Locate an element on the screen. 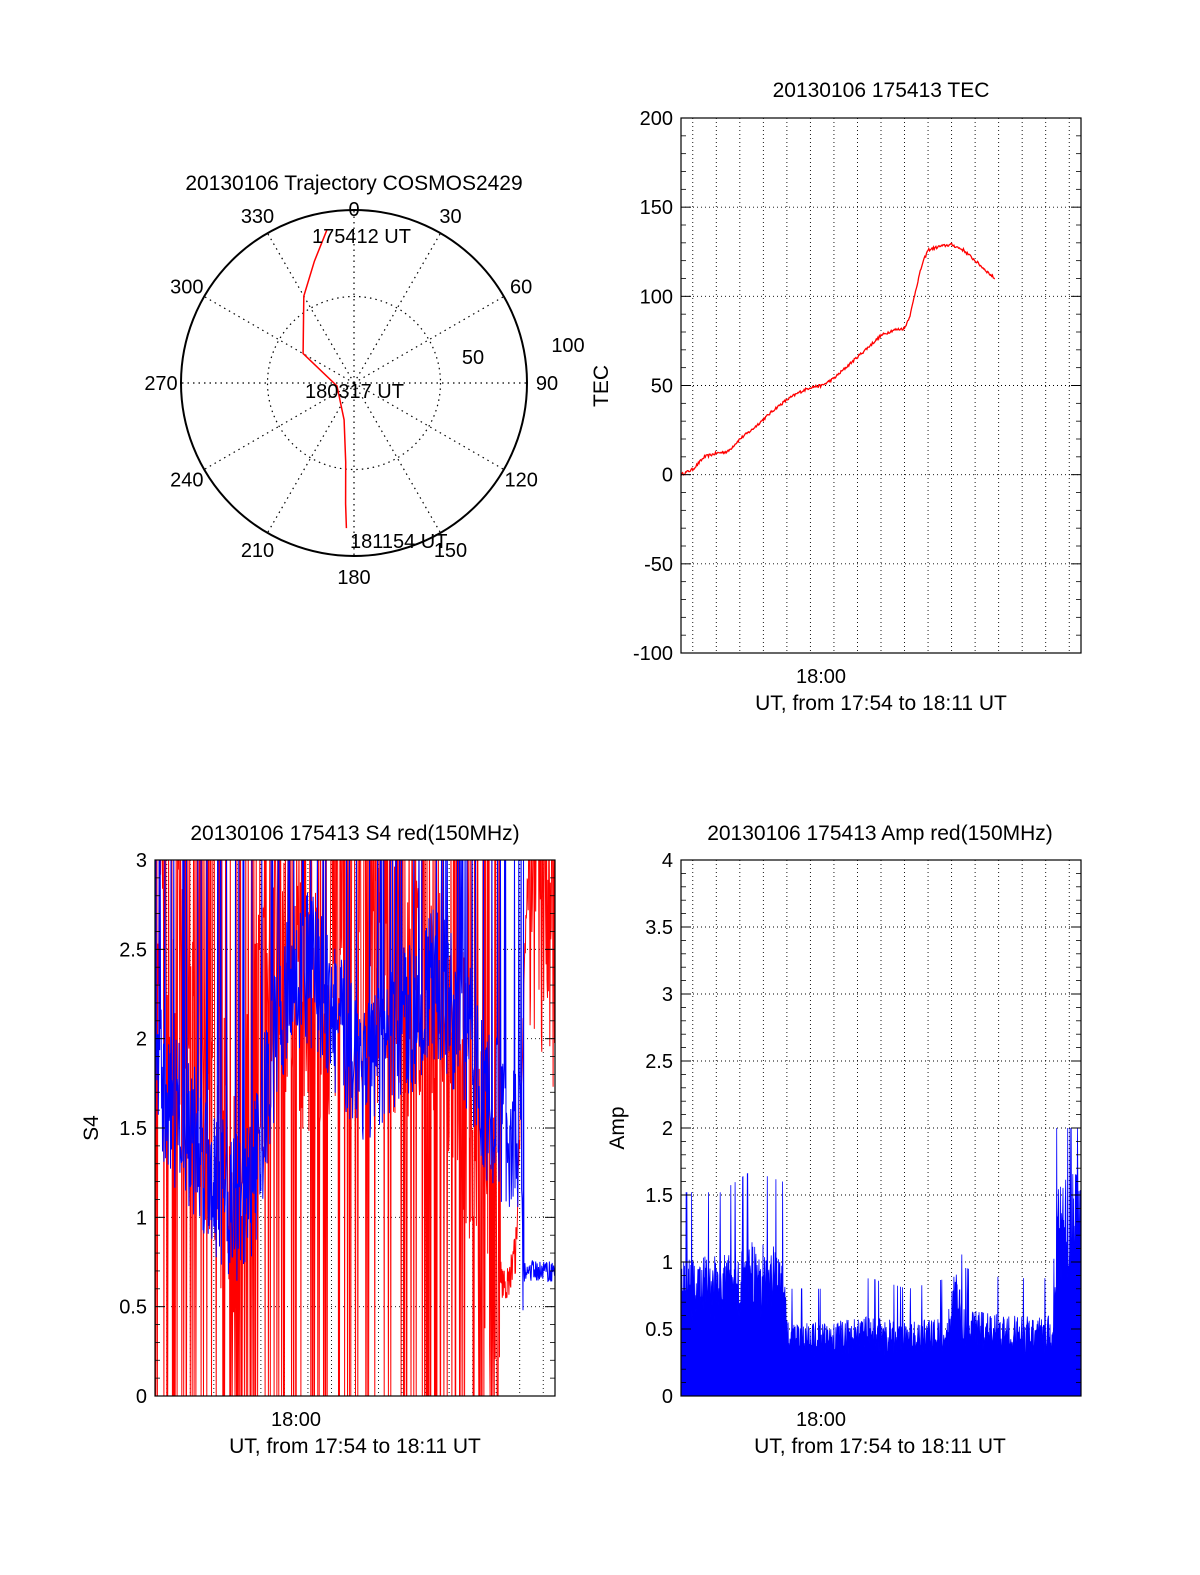 The width and height of the screenshot is (1200, 1575). amp-y-axis-label: Amp is located at coordinates (617, 1127).